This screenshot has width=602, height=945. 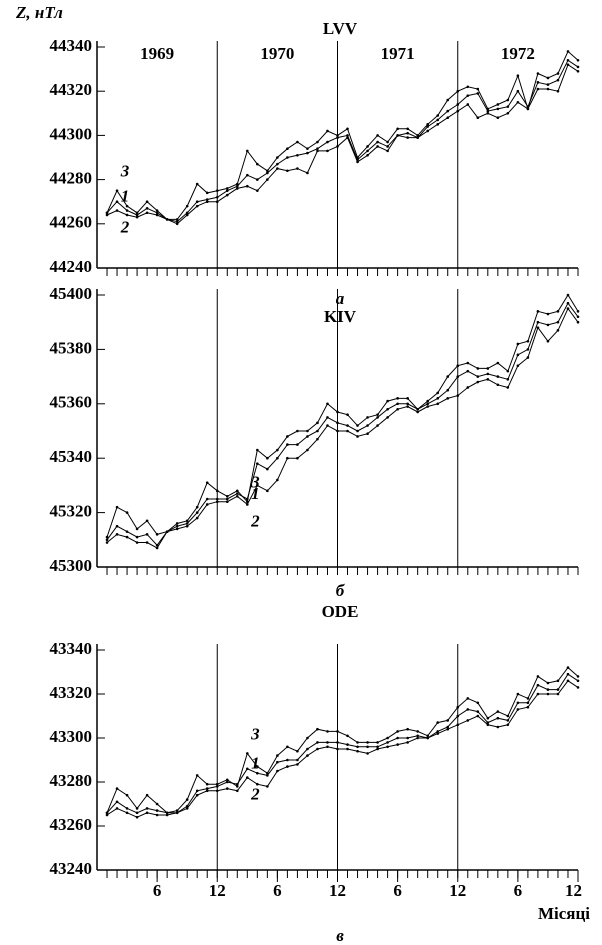 I want to click on y-tick-label: 44300, so click(x=71, y=133).